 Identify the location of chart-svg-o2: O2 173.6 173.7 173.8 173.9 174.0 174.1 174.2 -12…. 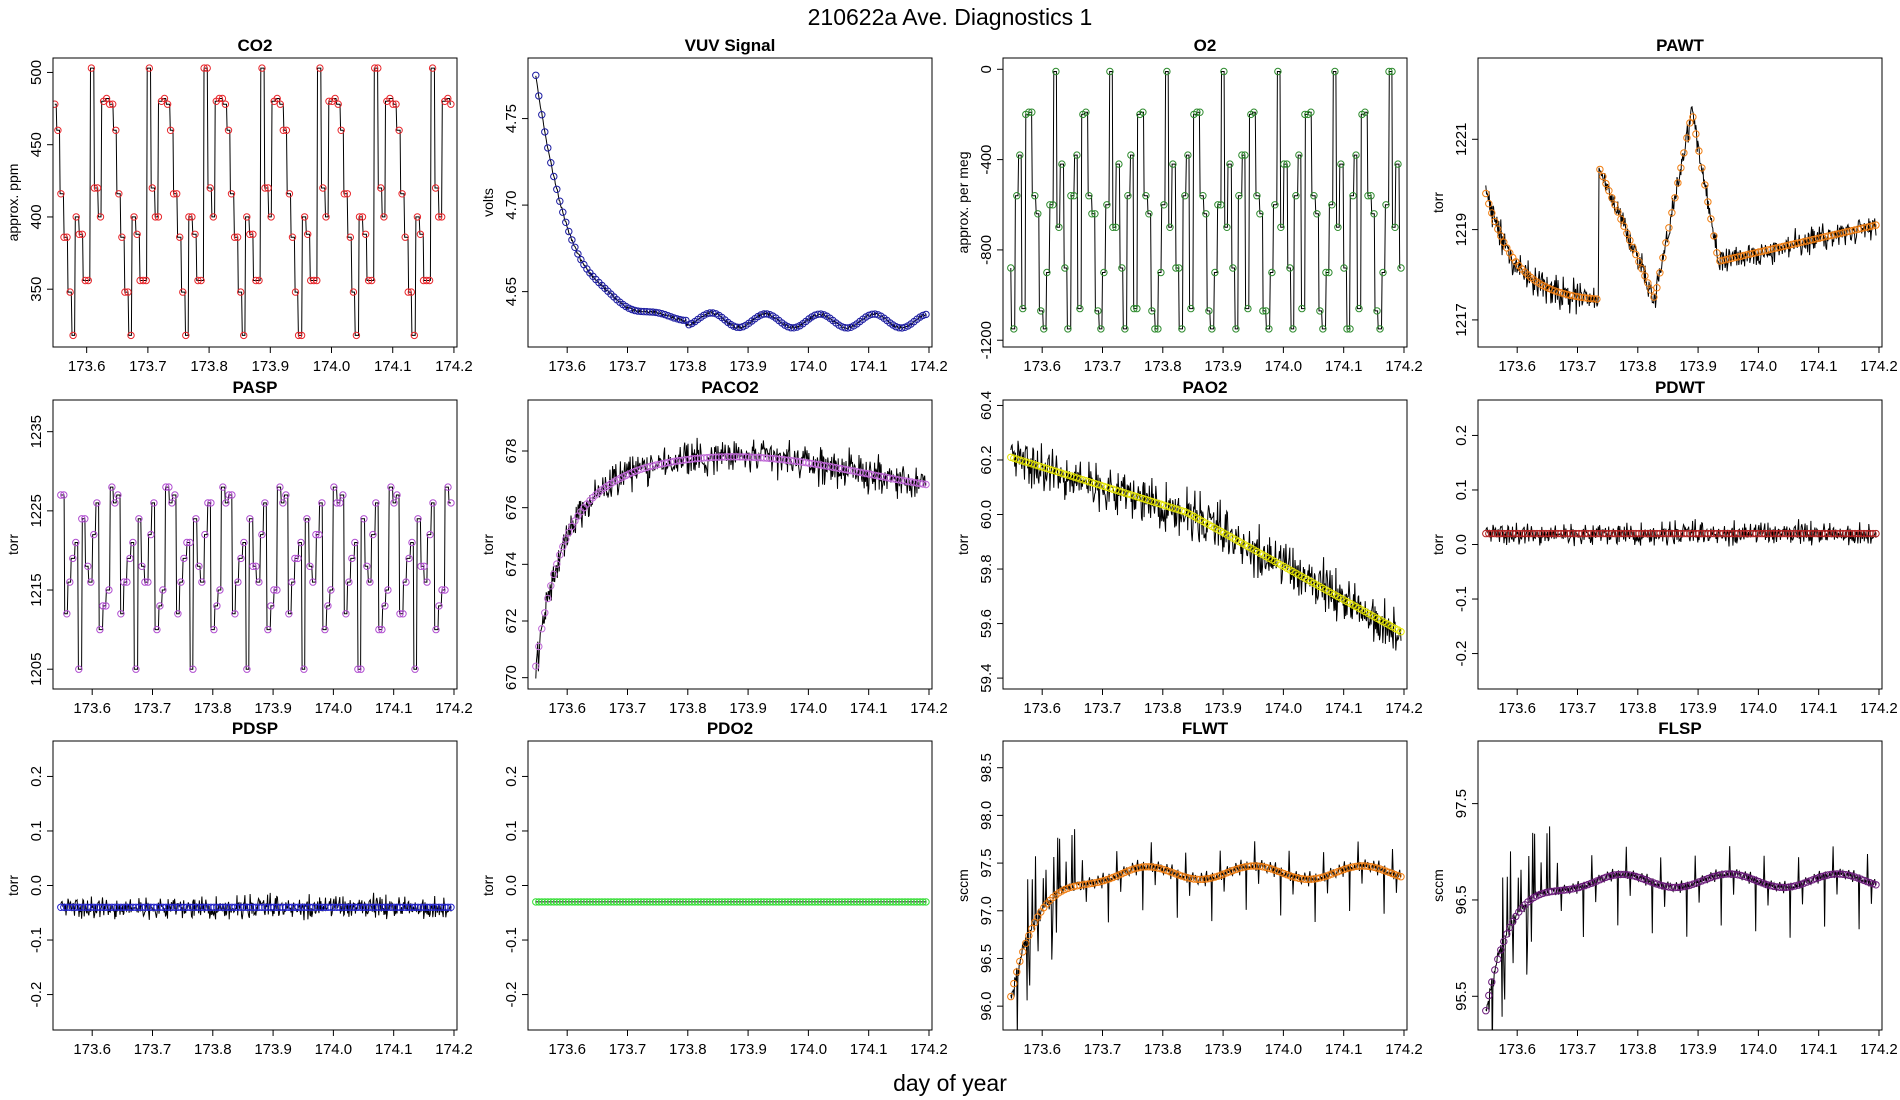
(1189, 205).